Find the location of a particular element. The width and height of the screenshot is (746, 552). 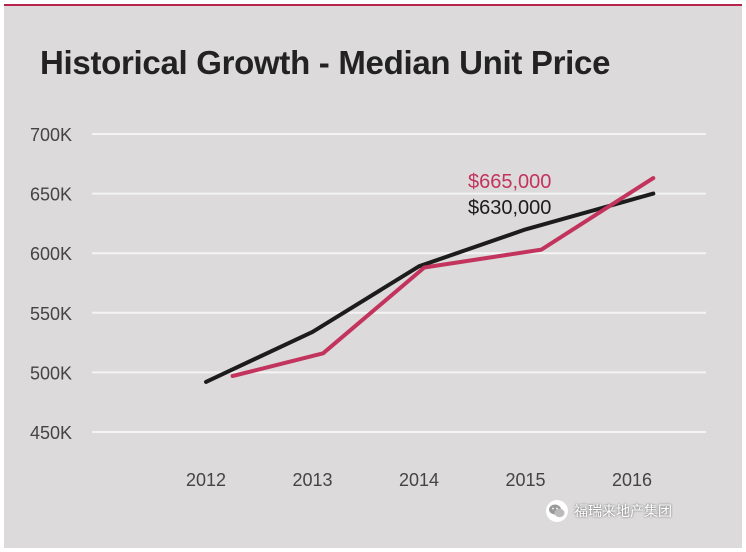

top-accent-line is located at coordinates (373, 5).